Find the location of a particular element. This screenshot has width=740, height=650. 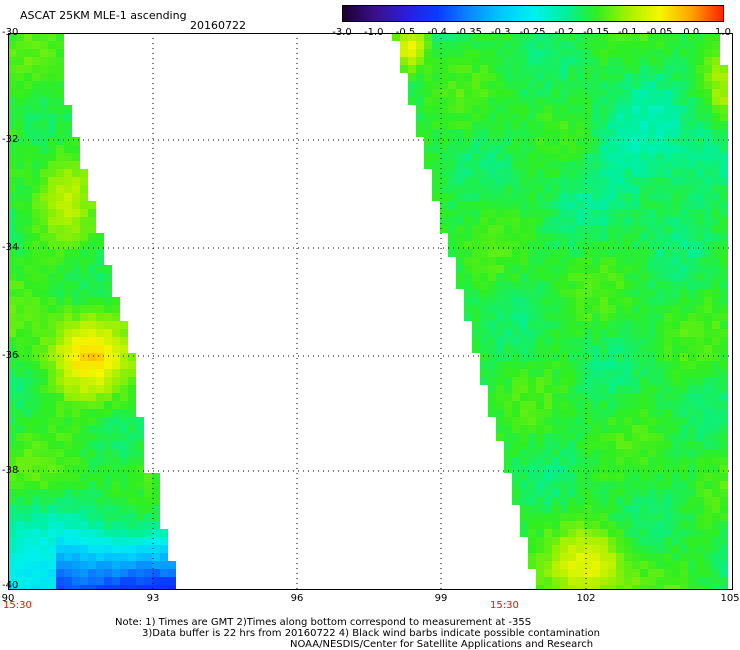

product-date: 20160722 is located at coordinates (218, 25).